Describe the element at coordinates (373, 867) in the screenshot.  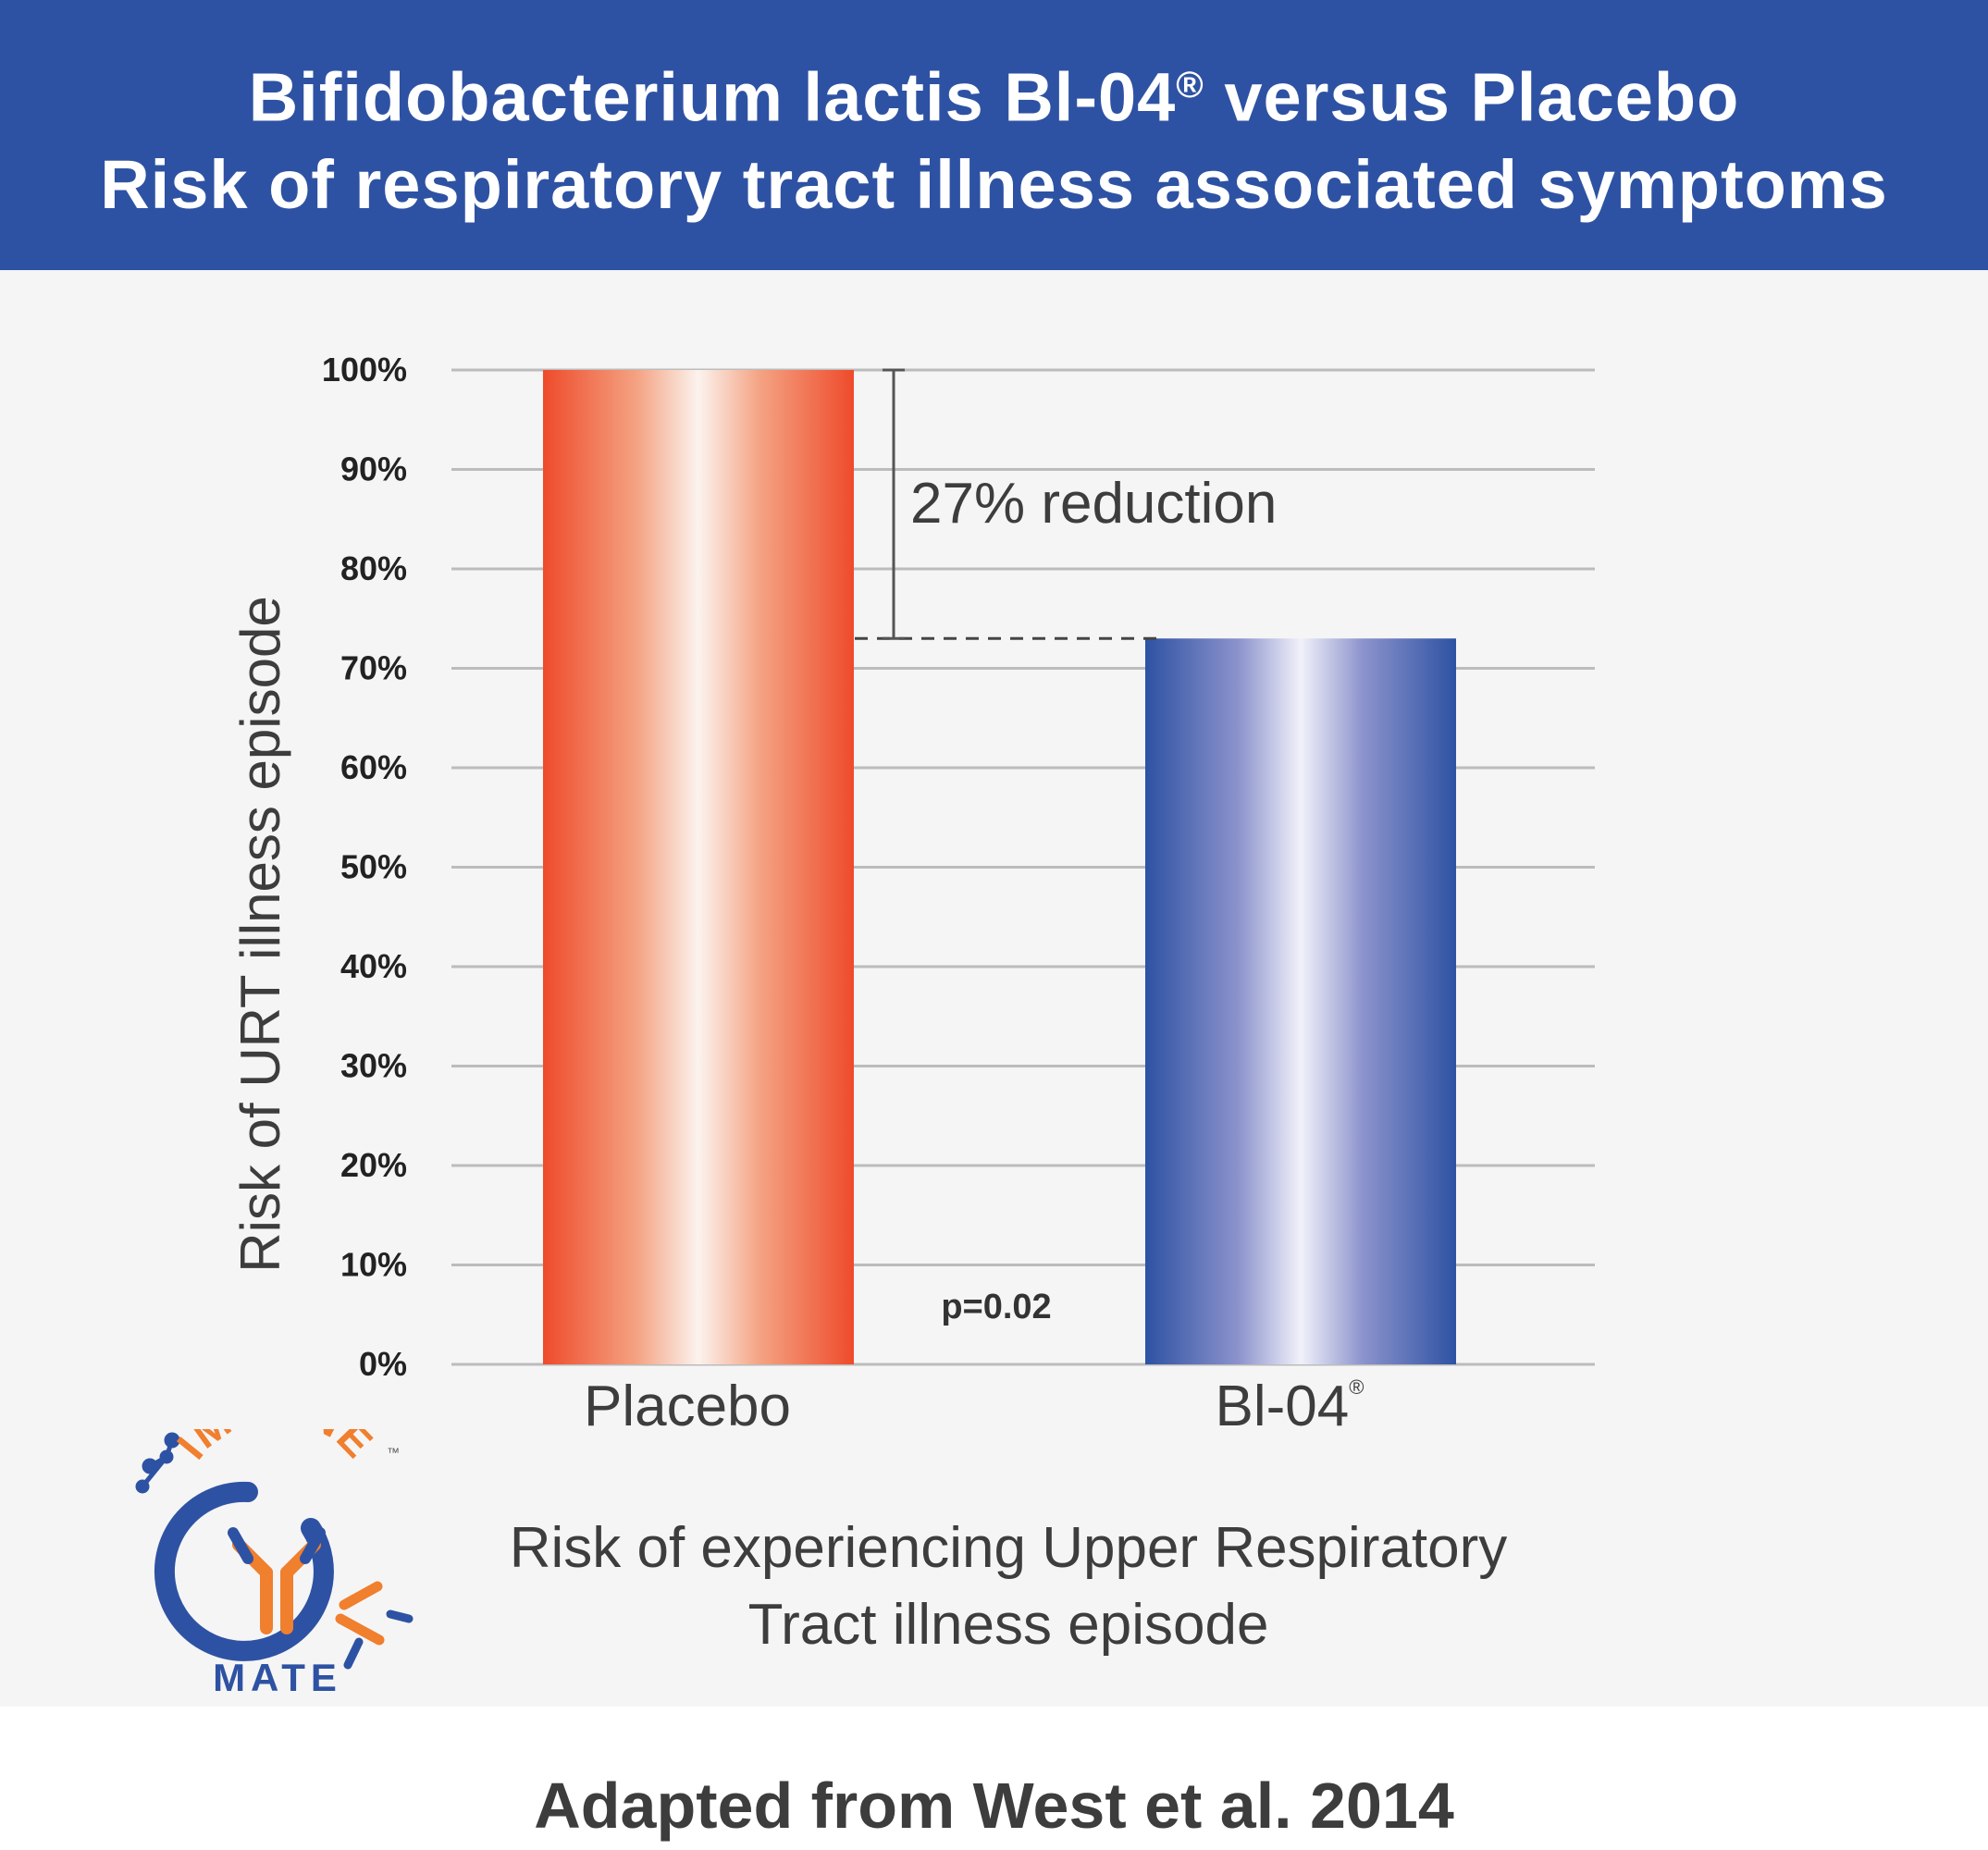
I see `y-tick-label-50: 50%` at that location.